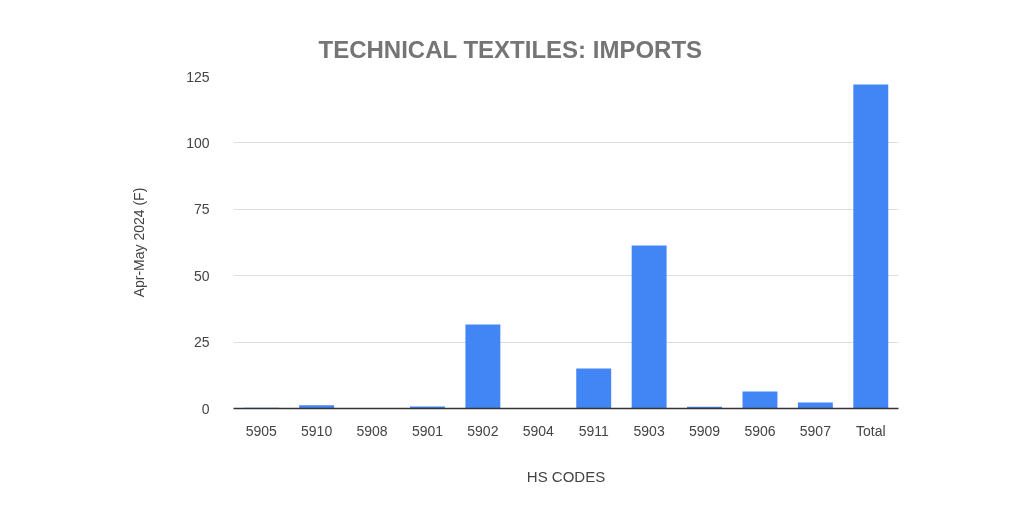 The image size is (1024, 512). Describe the element at coordinates (566, 476) in the screenshot. I see `x-axis-title: HS CODES` at that location.